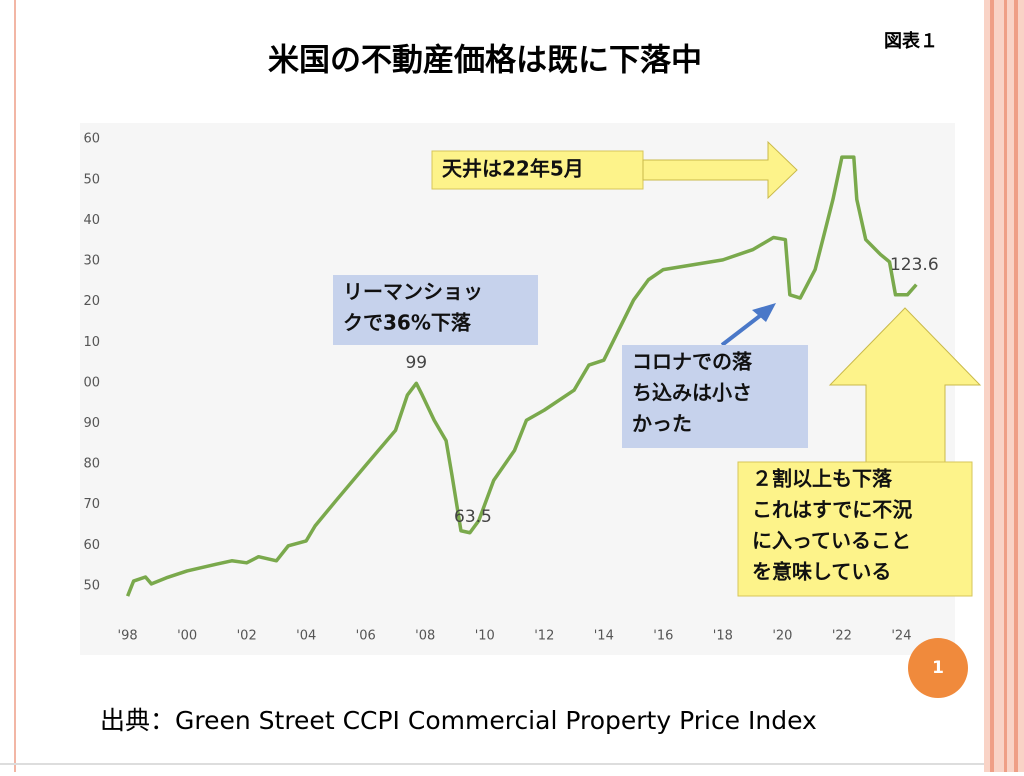 The height and width of the screenshot is (776, 1024). Describe the element at coordinates (485, 636) in the screenshot. I see `x-tick-label: '10` at that location.